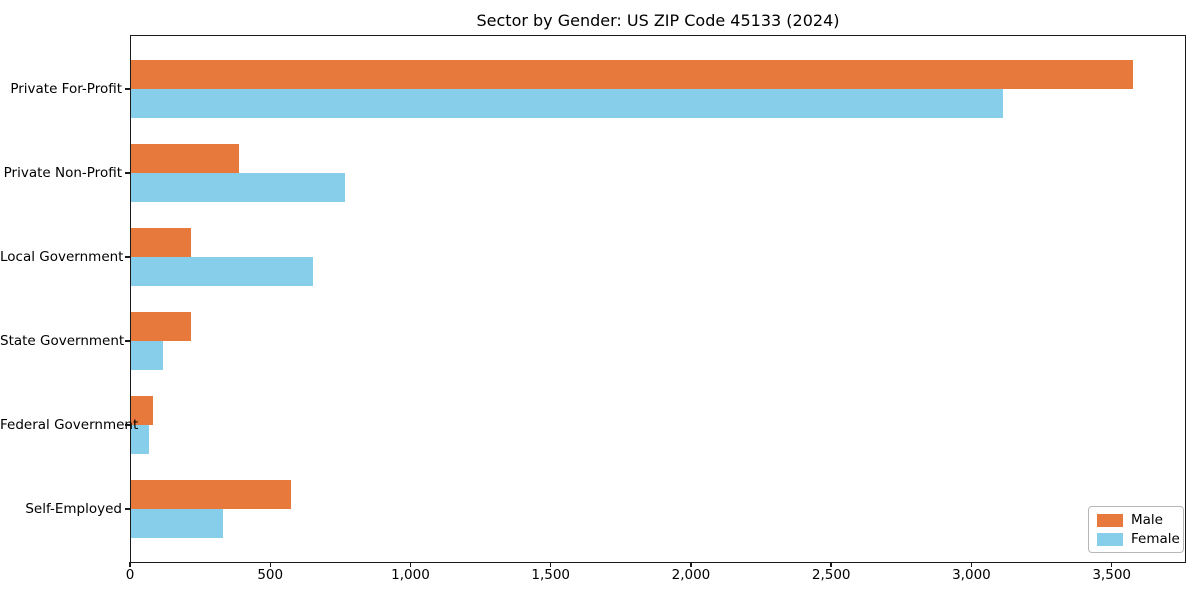 The width and height of the screenshot is (1200, 600). Describe the element at coordinates (1110, 520) in the screenshot. I see `legend-swatch-male` at that location.